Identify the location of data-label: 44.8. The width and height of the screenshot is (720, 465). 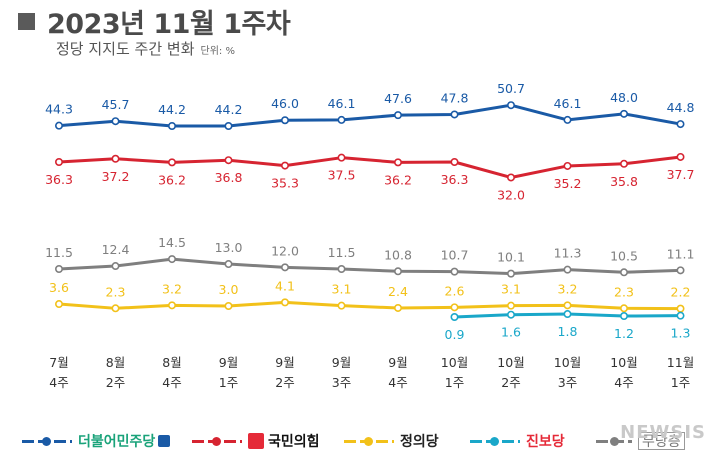
(681, 107).